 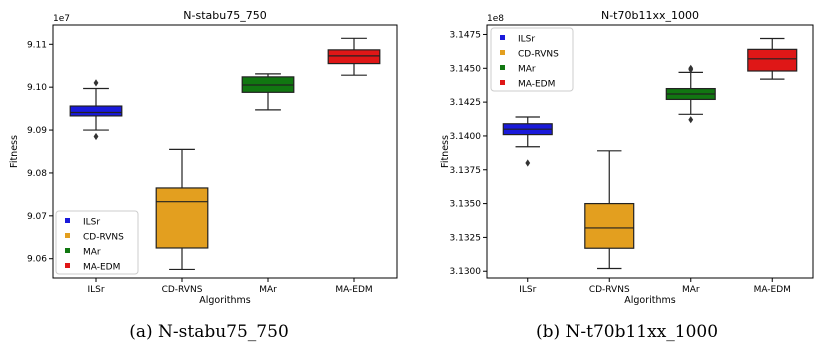 I want to click on y-tick-label: 3.1300, so click(x=466, y=272).